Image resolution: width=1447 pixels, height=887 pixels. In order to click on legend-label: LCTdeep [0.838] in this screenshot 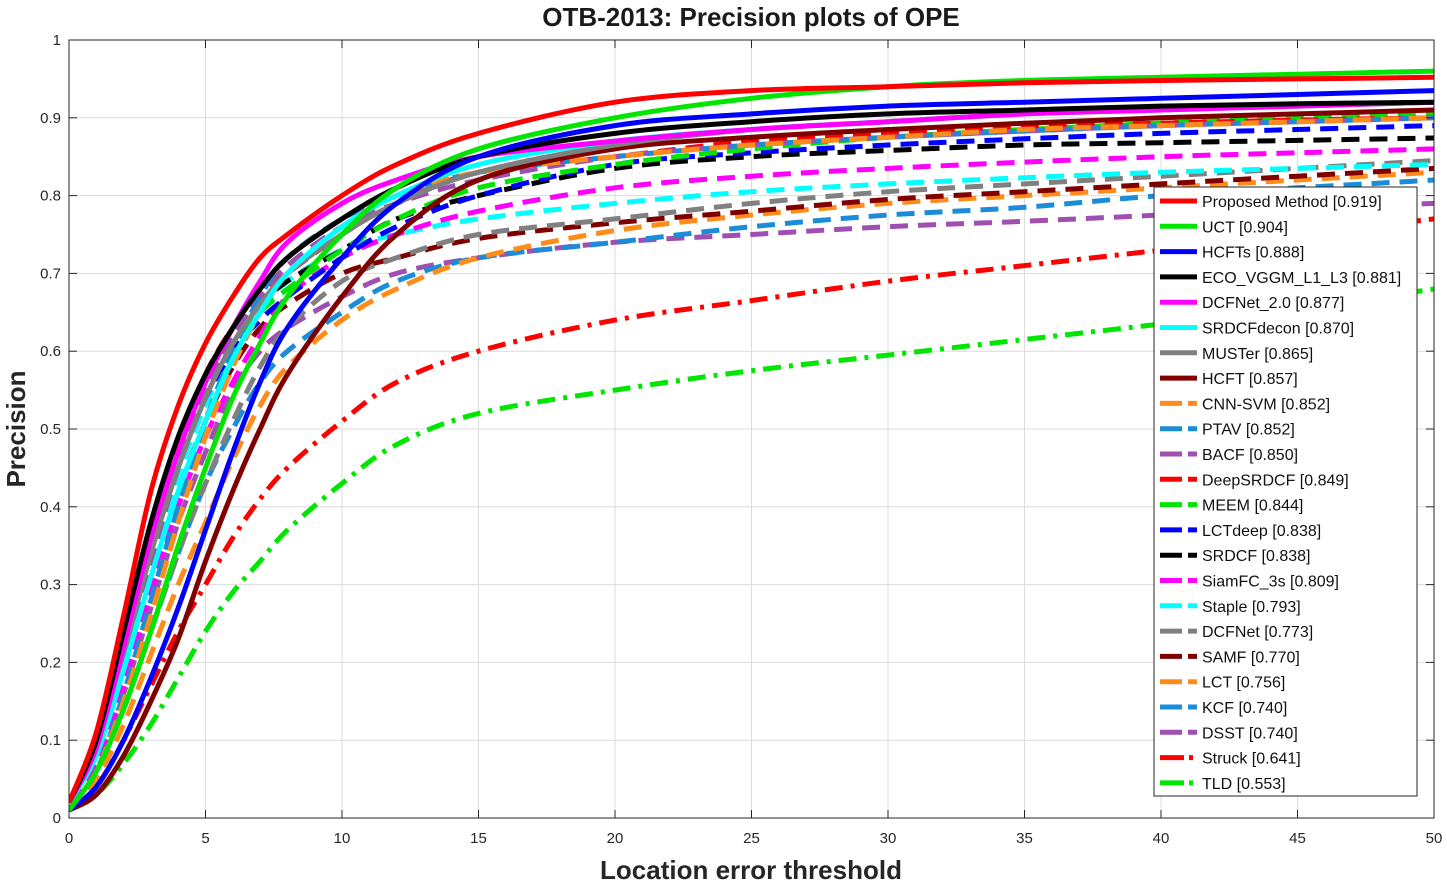, I will do `click(1261, 531)`.